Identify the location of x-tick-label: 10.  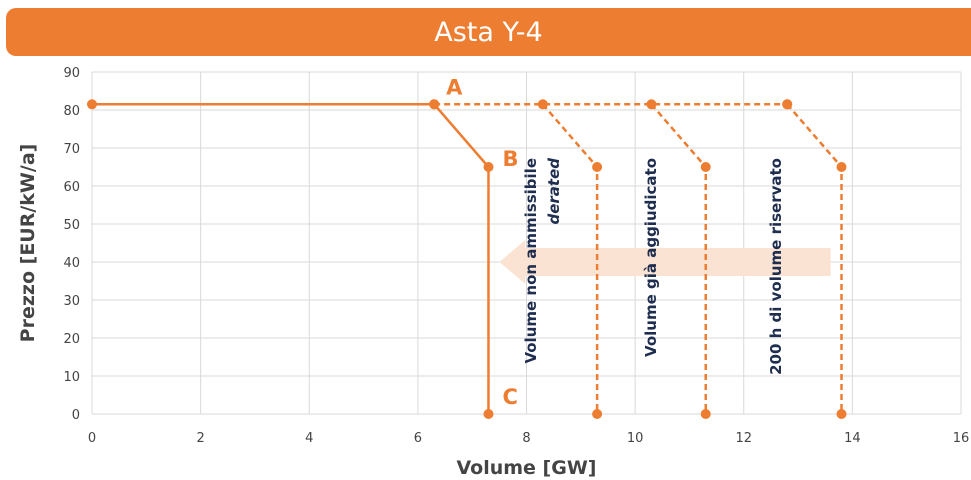
(635, 438).